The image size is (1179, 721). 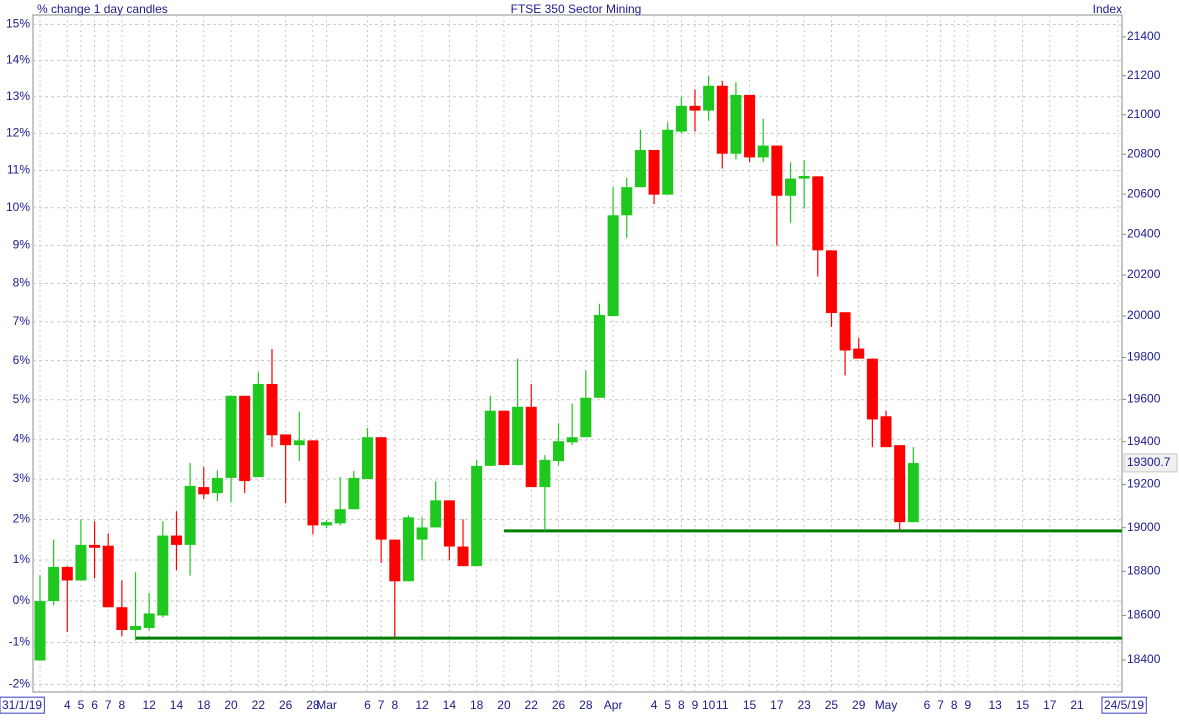 I want to click on x-tick-label: 20, so click(x=504, y=705).